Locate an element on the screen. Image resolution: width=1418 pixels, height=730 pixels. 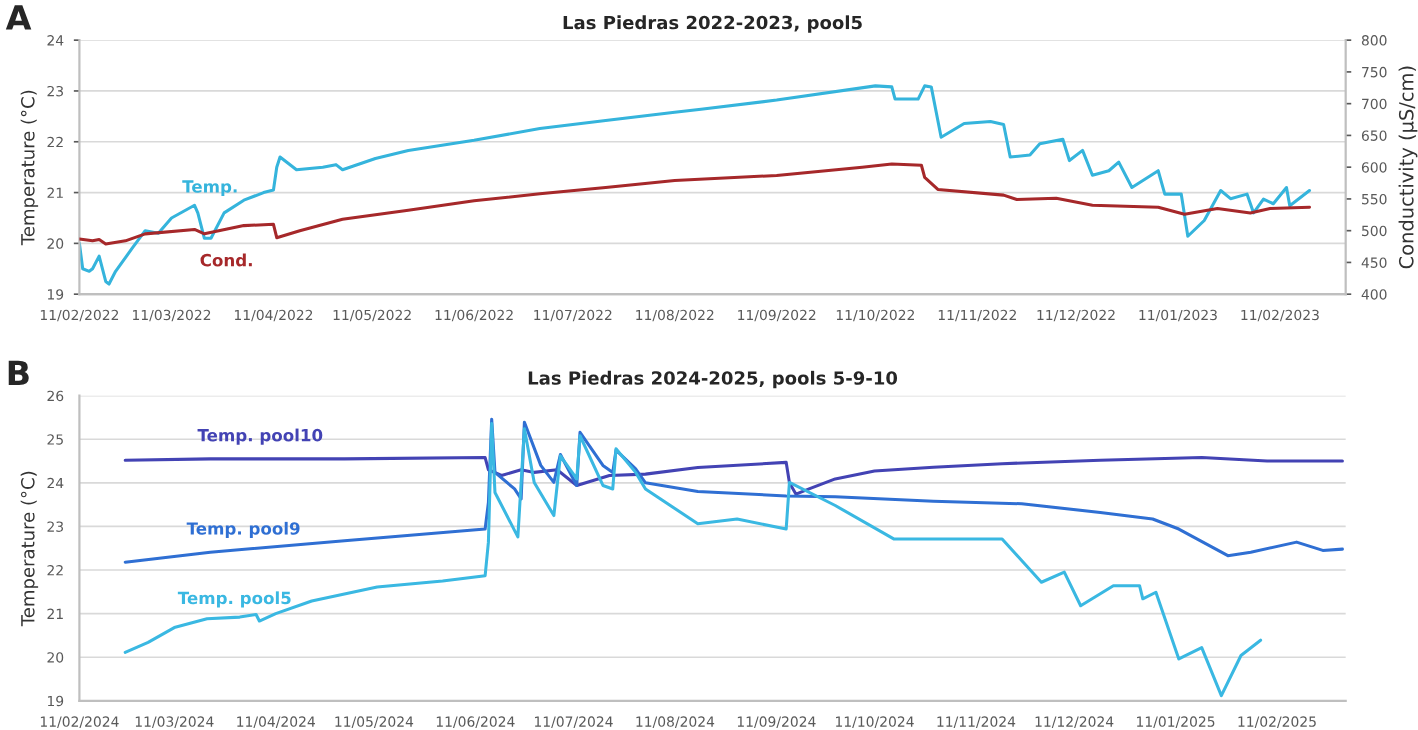
text: A is located at coordinates (18, 17).